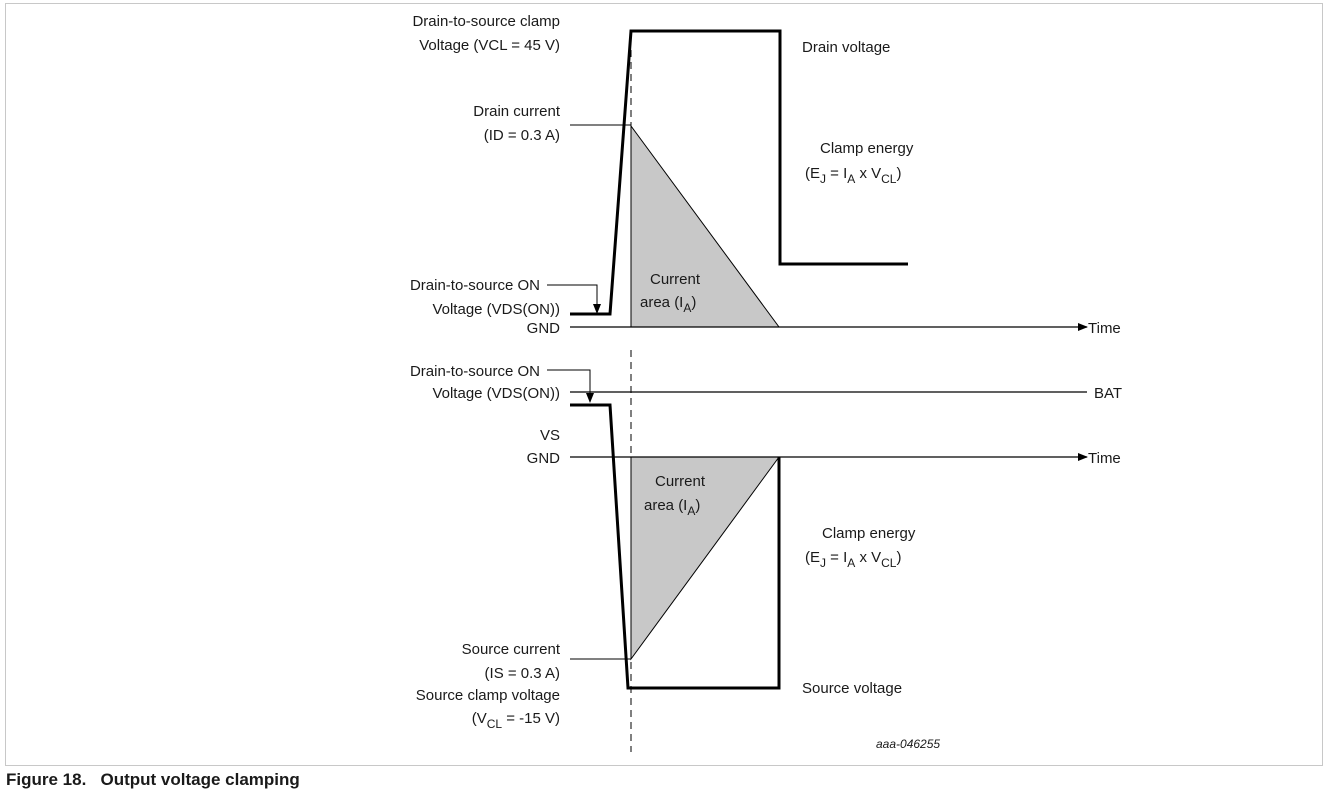  What do you see at coordinates (544, 328) in the screenshot?
I see `top-gnd-label: GND` at bounding box center [544, 328].